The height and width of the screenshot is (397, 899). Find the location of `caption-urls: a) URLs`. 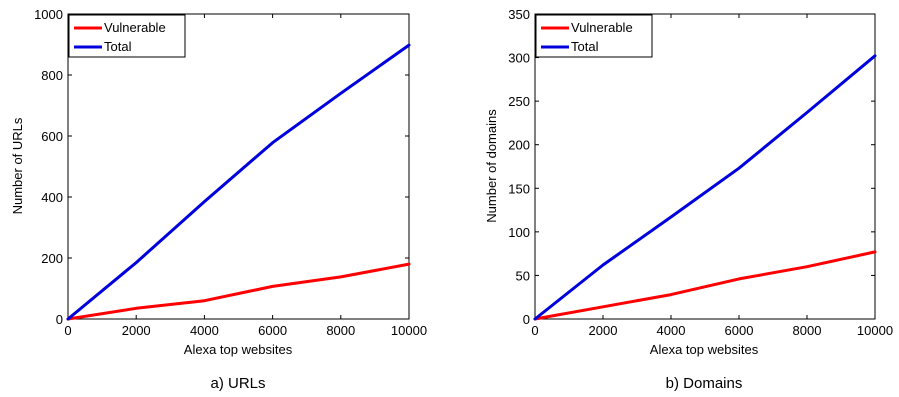

caption-urls: a) URLs is located at coordinates (237, 383).